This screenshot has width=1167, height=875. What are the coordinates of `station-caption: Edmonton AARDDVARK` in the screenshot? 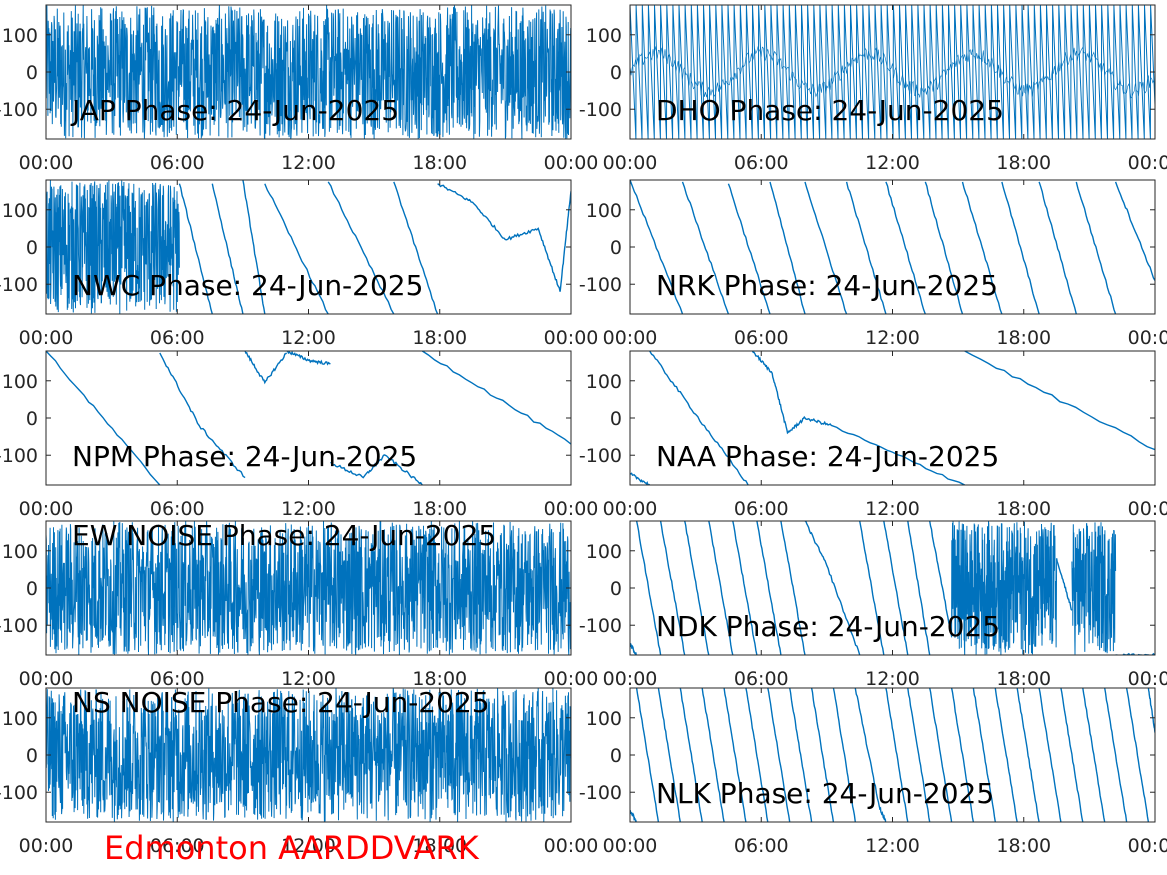 It's located at (291, 848).